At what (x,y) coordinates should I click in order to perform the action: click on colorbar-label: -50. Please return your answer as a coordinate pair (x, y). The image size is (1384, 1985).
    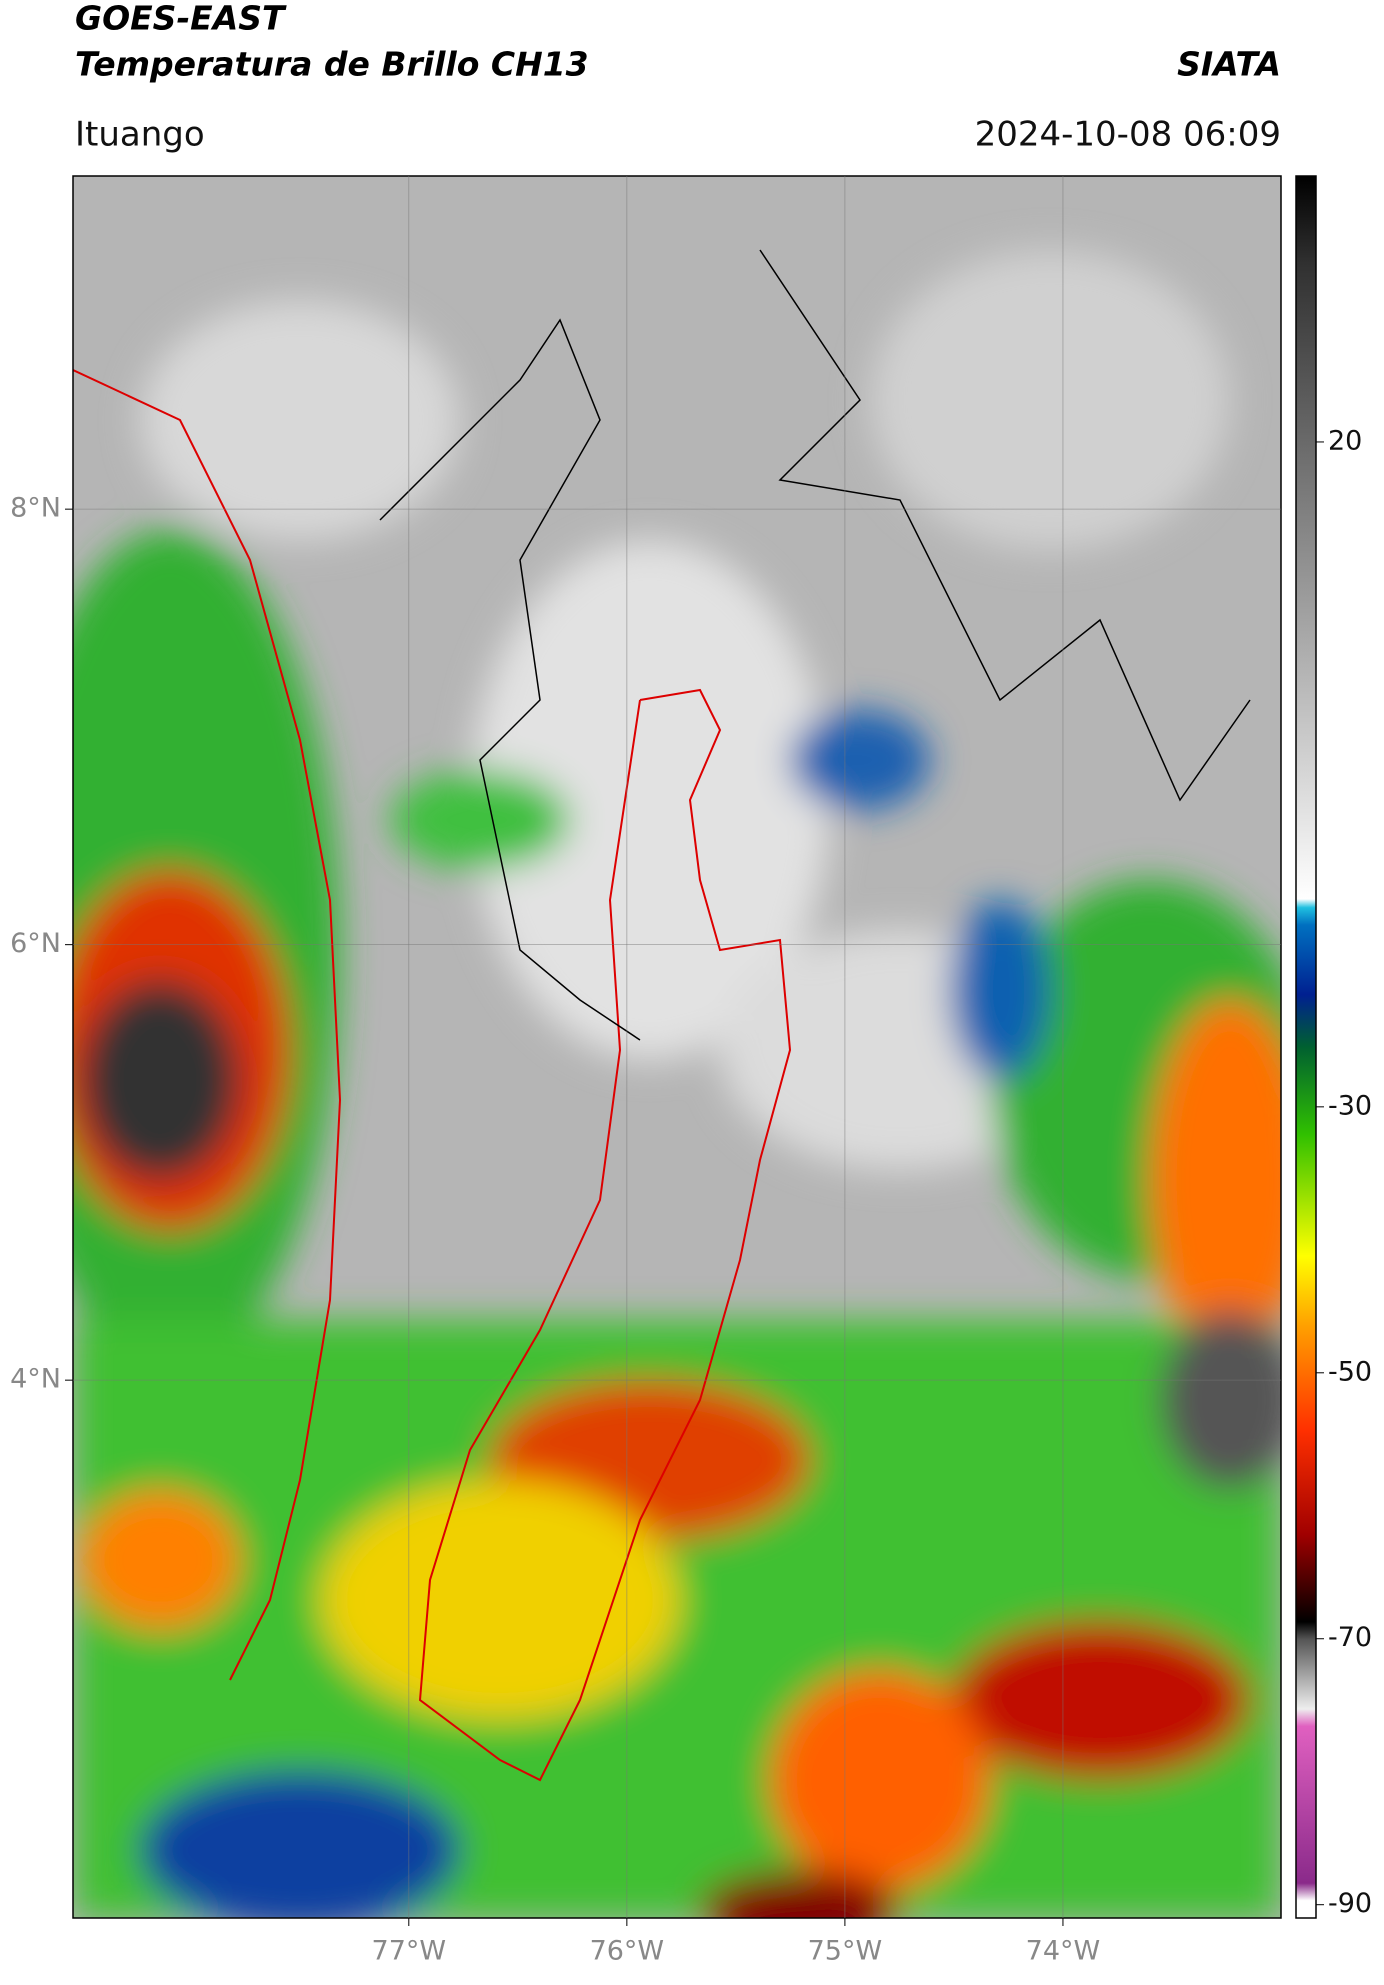
    Looking at the image, I should click on (1350, 1371).